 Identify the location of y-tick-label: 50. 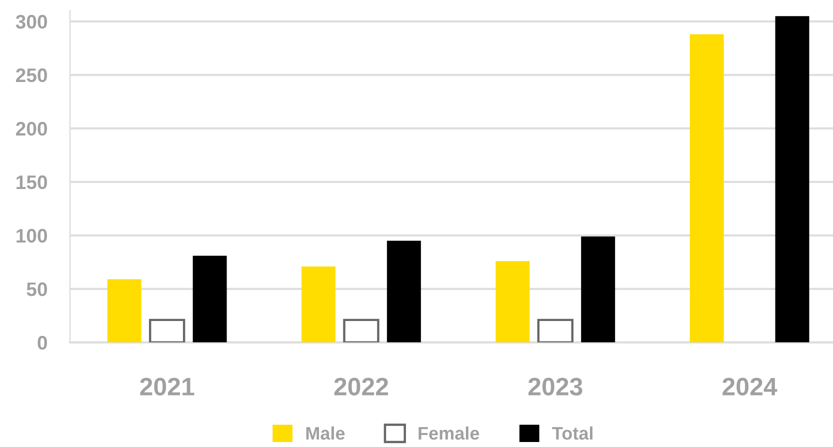
(36, 289).